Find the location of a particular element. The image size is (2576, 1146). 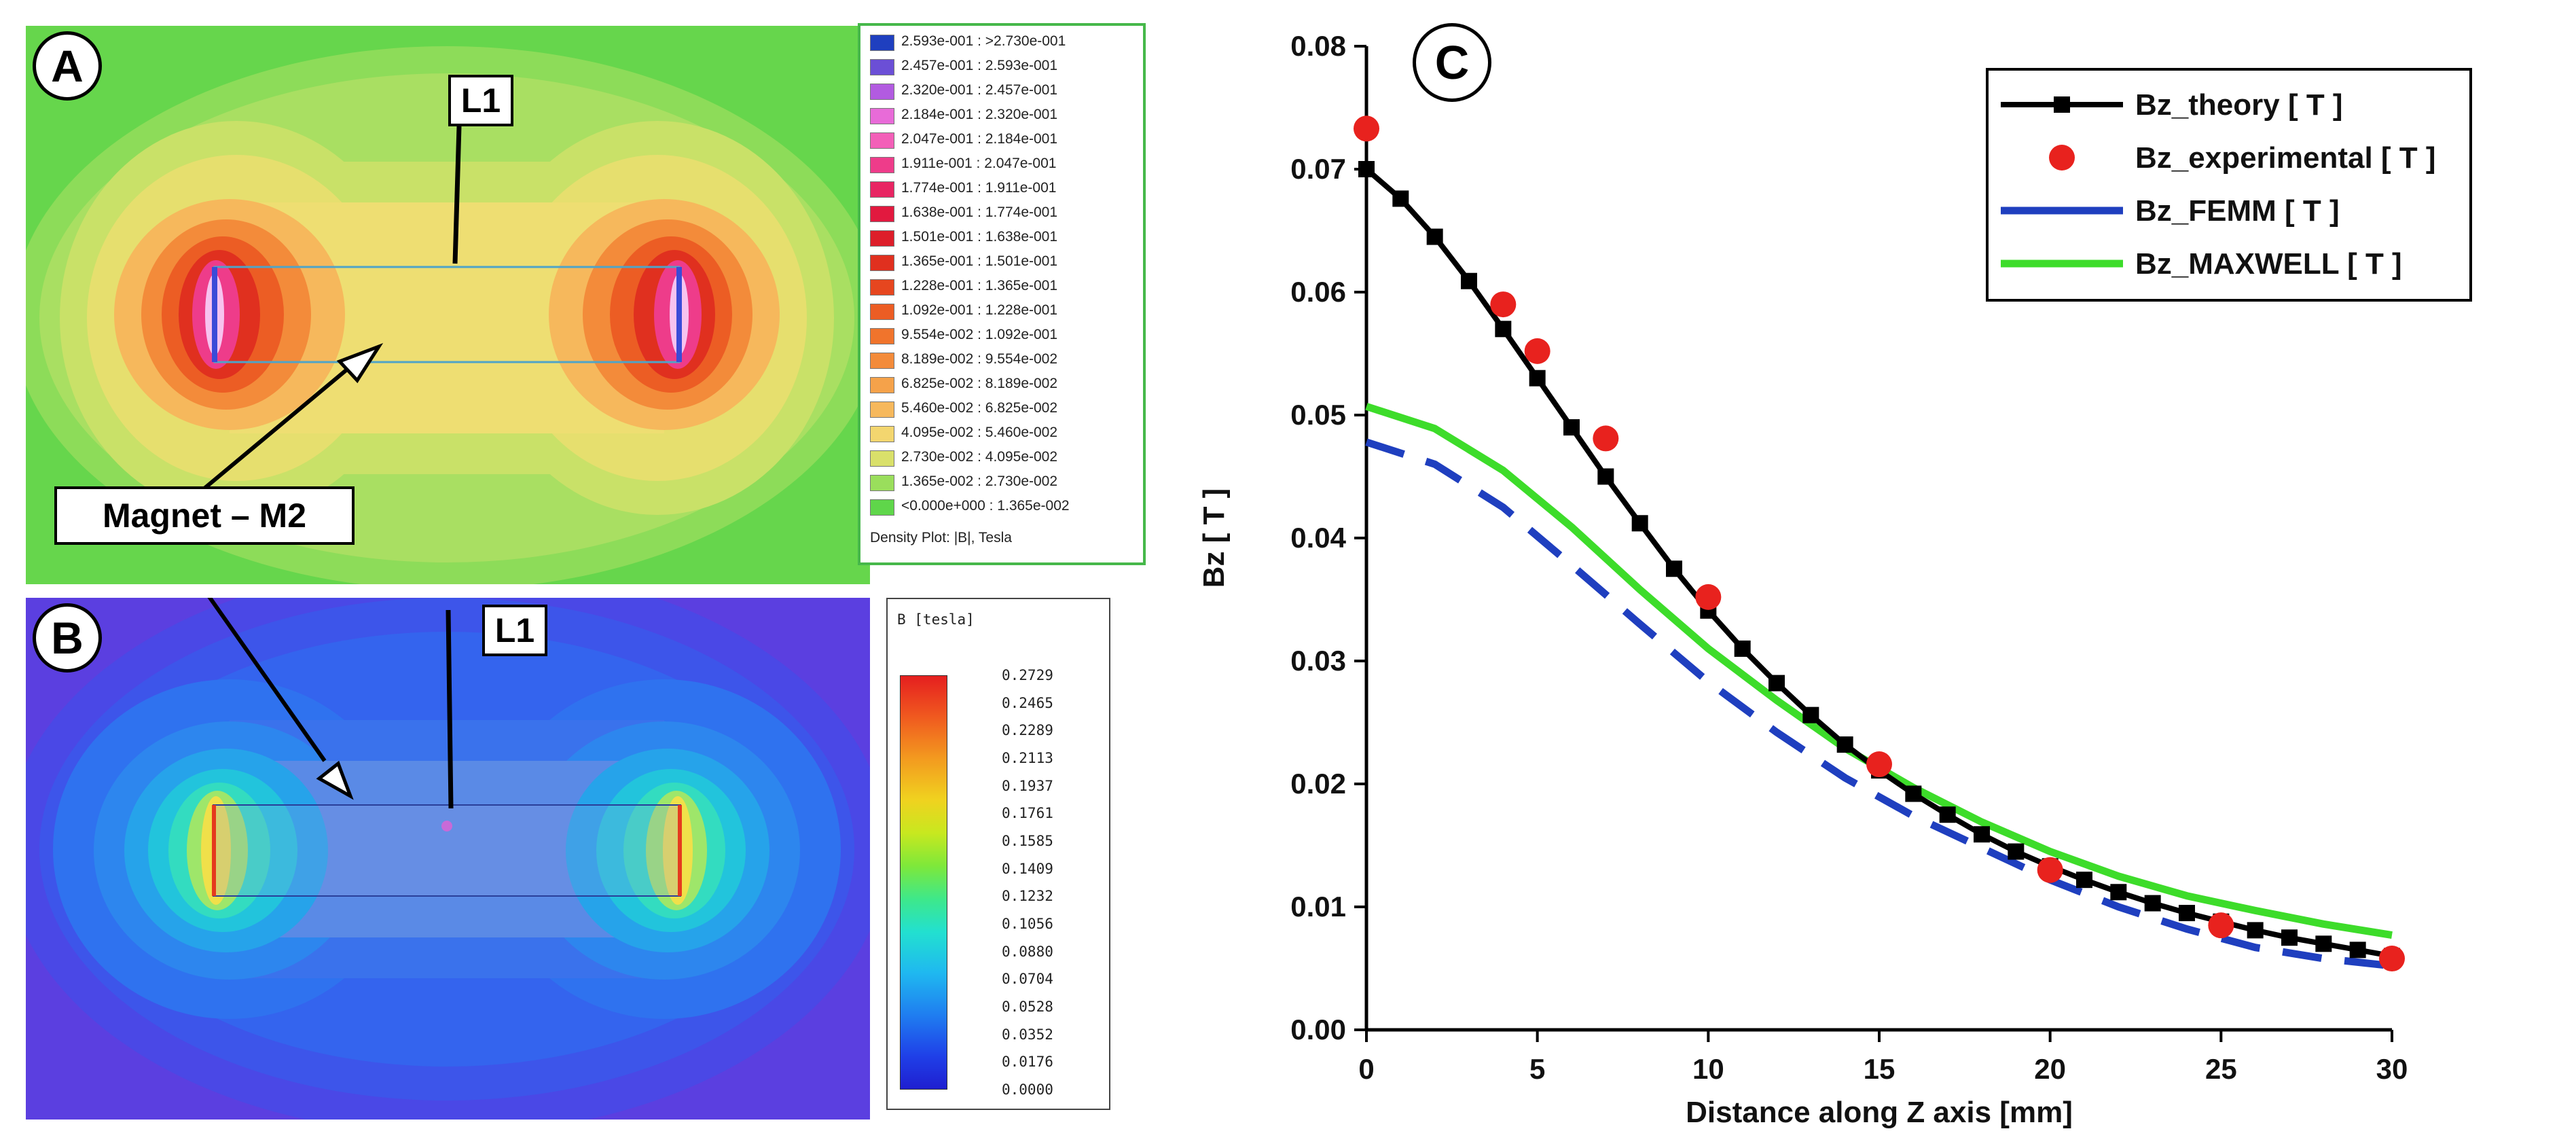

panel-a-color-legend: 2.593e-001 : >2.730e-001 2.457e-001 is located at coordinates (1002, 294).